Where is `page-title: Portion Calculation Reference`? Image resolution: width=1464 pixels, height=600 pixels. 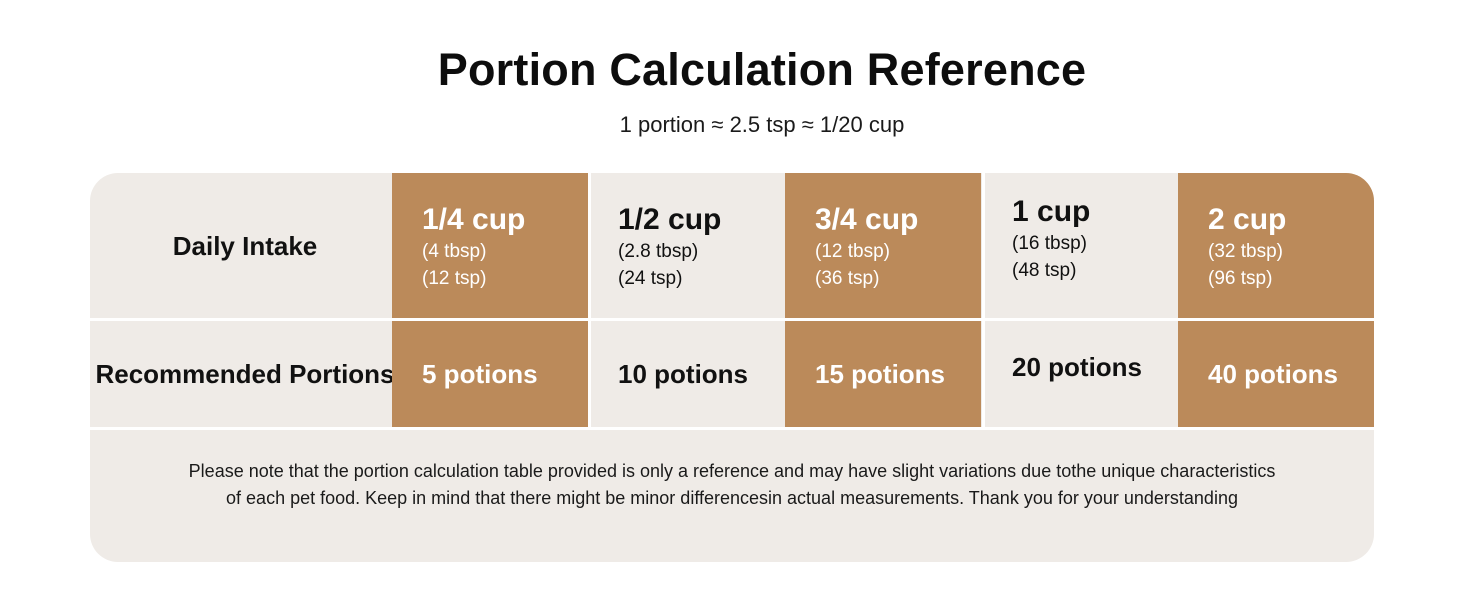 page-title: Portion Calculation Reference is located at coordinates (762, 69).